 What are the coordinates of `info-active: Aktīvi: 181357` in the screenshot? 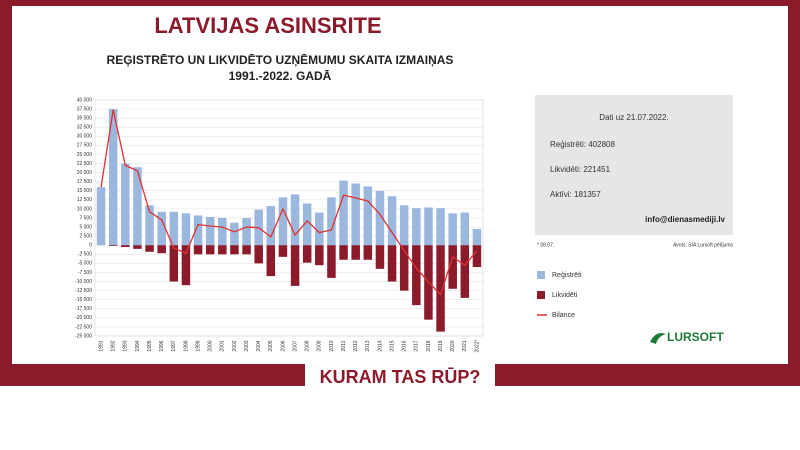 It's located at (575, 194).